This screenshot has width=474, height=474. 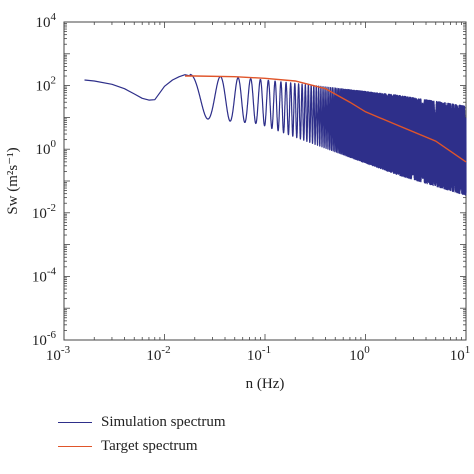 What do you see at coordinates (46, 85) in the screenshot?
I see `y-tick-label: 10²` at bounding box center [46, 85].